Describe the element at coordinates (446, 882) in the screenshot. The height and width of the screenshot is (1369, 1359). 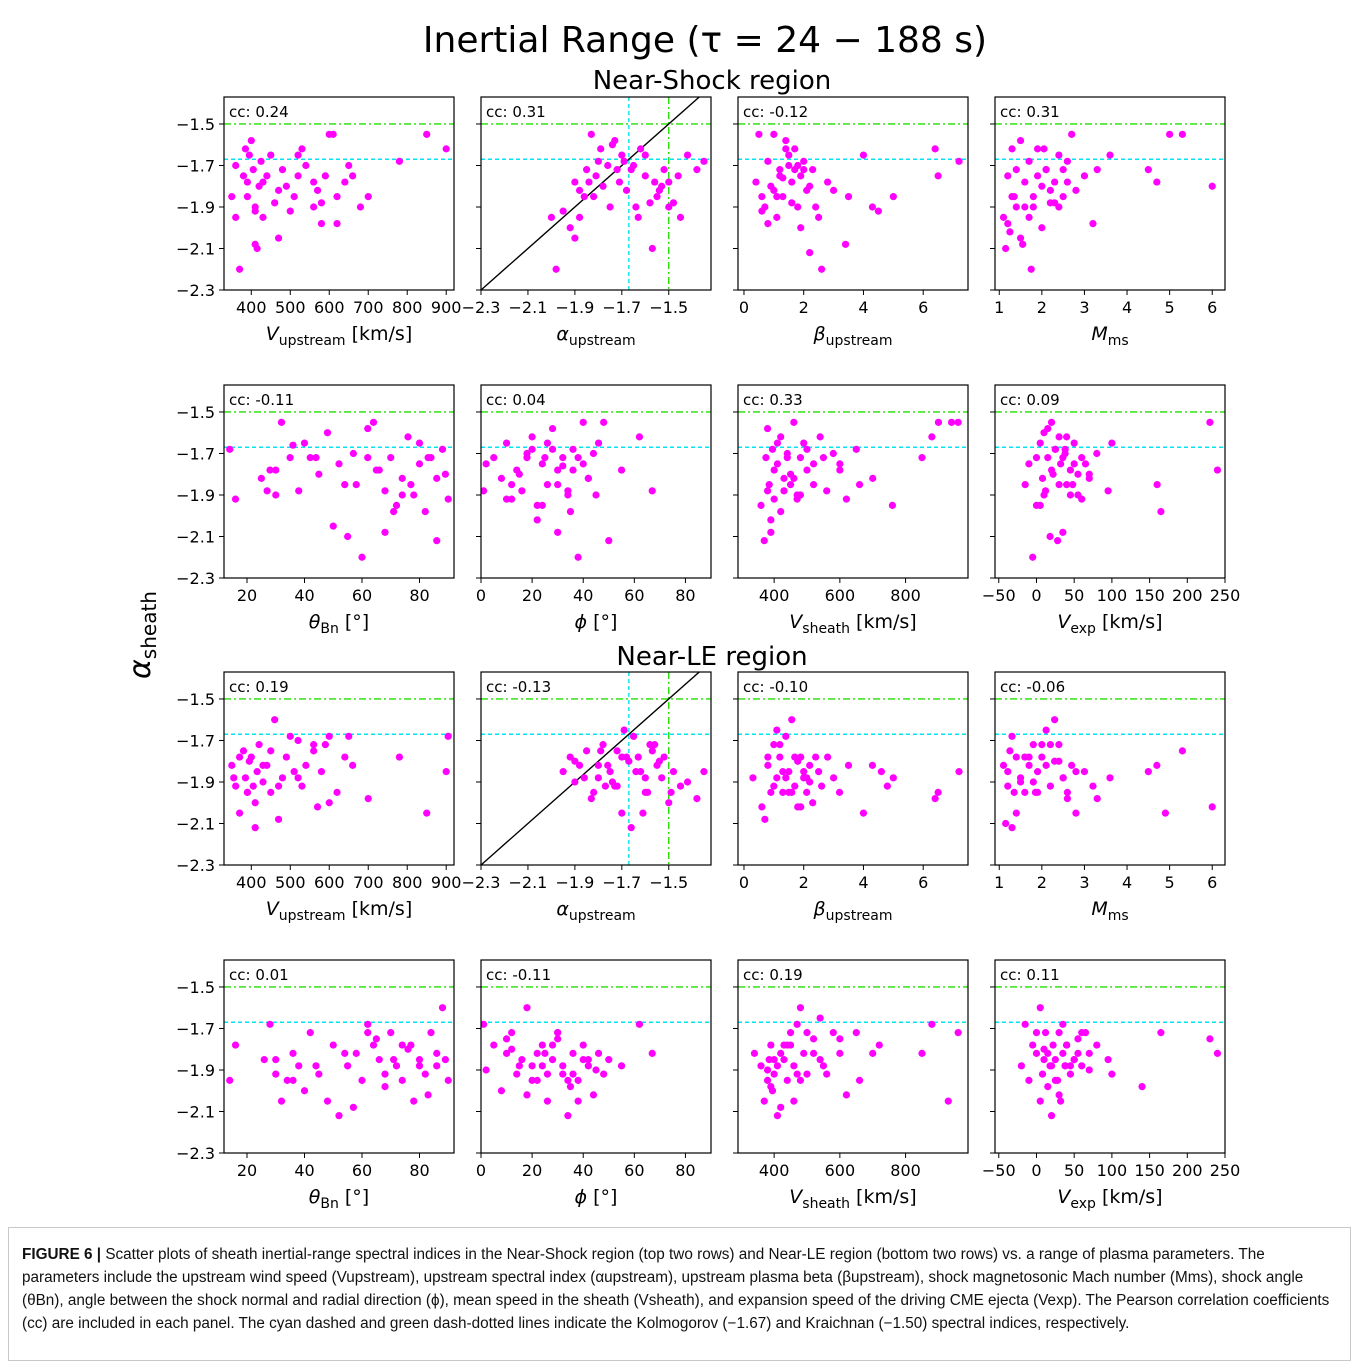
I see `x-tick-label: 900` at that location.